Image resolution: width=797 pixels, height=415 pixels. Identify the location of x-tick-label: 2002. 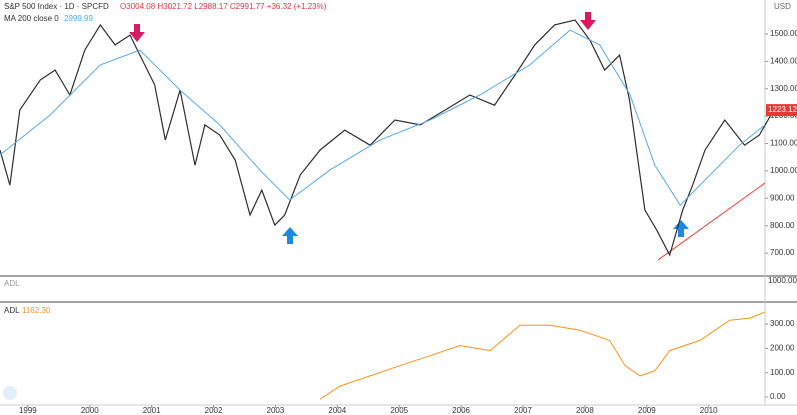
(214, 410).